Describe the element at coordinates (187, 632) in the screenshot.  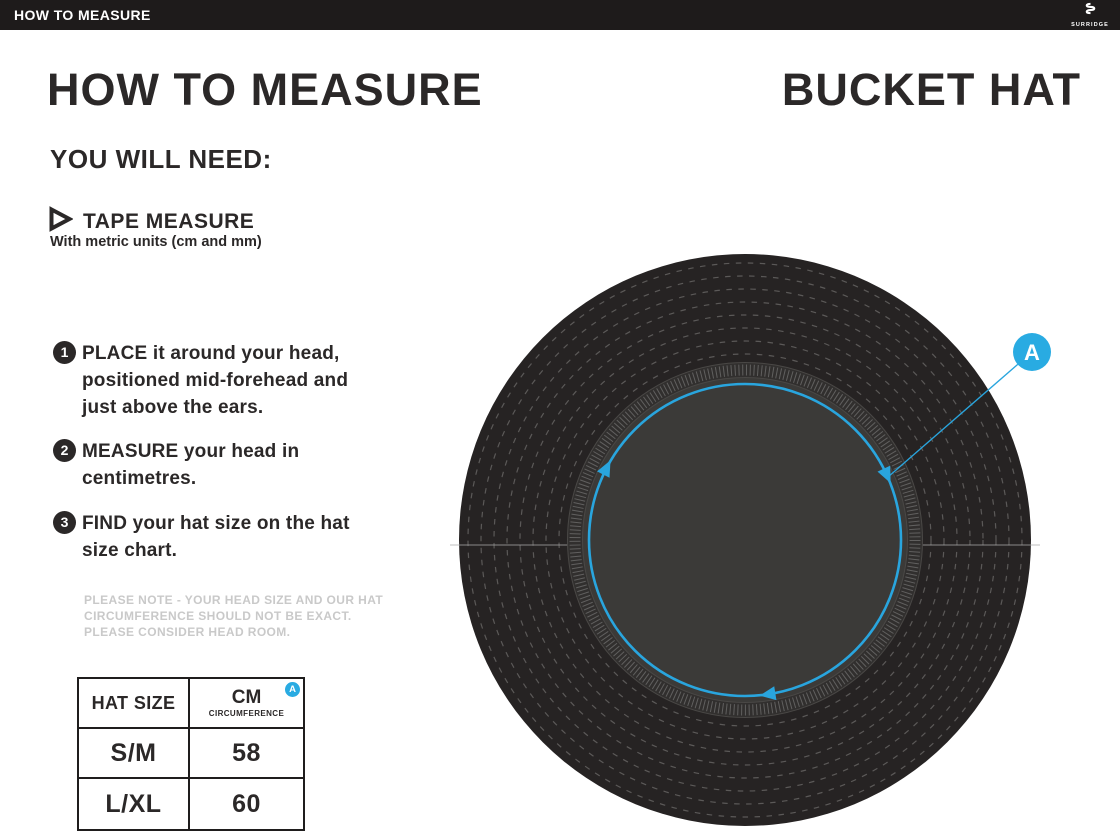
I see `note-line-3: PLEASE CONSIDER HEAD ROOM.` at that location.